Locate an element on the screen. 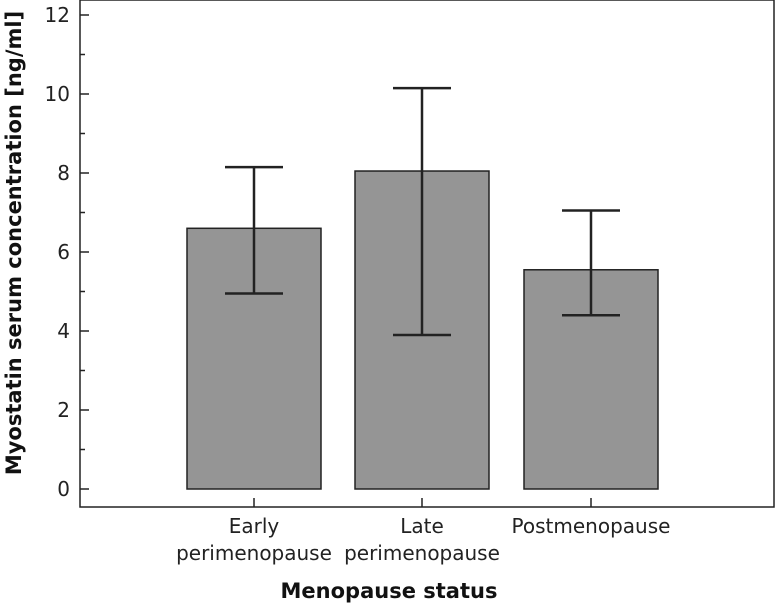 The height and width of the screenshot is (607, 775). x-category-label: Late perimenopause is located at coordinates (422, 539).